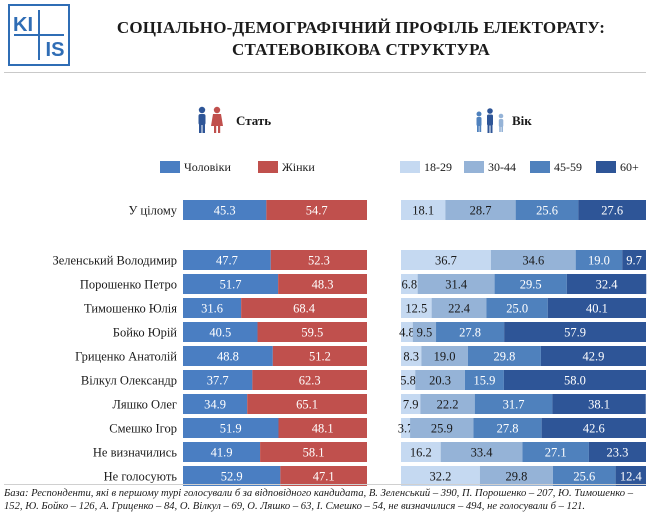  I want to click on age-data-label: 58.0, so click(575, 381).